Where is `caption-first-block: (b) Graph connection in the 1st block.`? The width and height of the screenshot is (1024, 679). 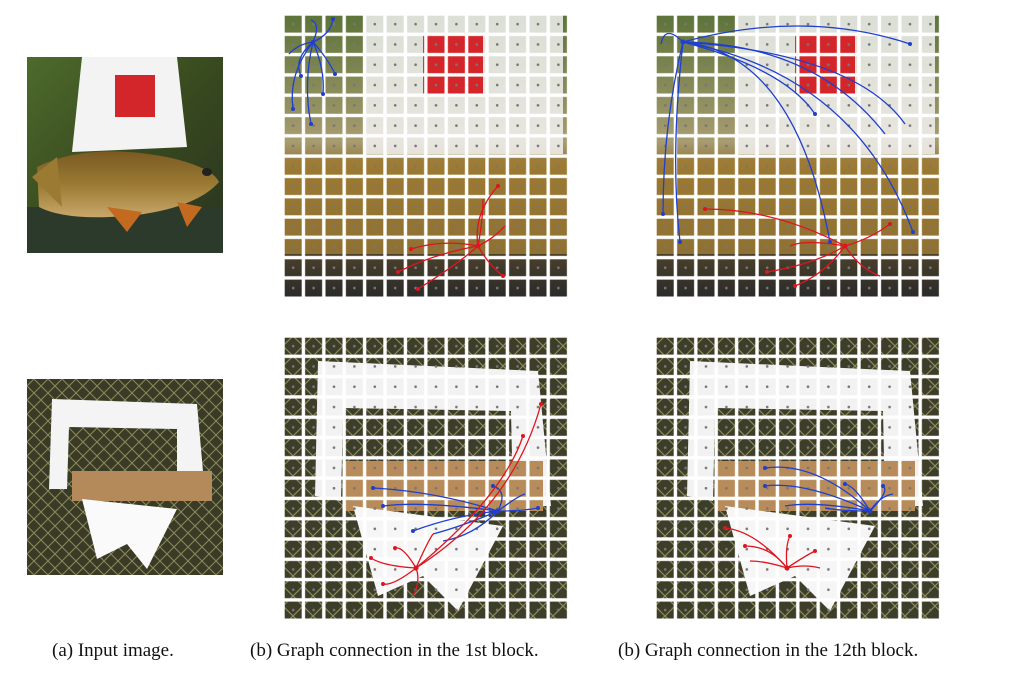
caption-first-block: (b) Graph connection in the 1st block. is located at coordinates (394, 650).